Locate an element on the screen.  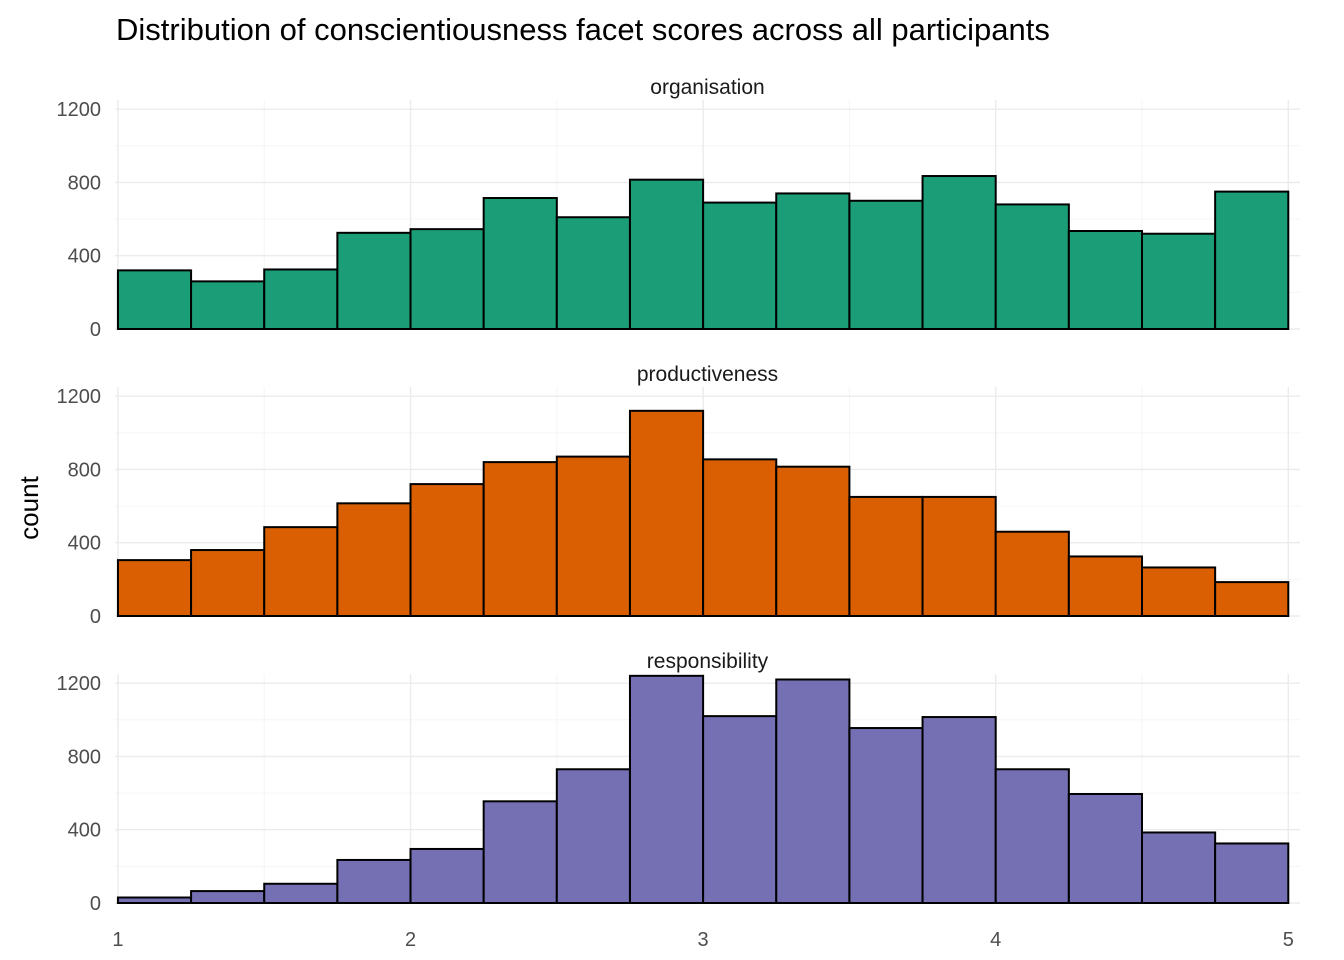
x-tick-label: 3 is located at coordinates (703, 940).